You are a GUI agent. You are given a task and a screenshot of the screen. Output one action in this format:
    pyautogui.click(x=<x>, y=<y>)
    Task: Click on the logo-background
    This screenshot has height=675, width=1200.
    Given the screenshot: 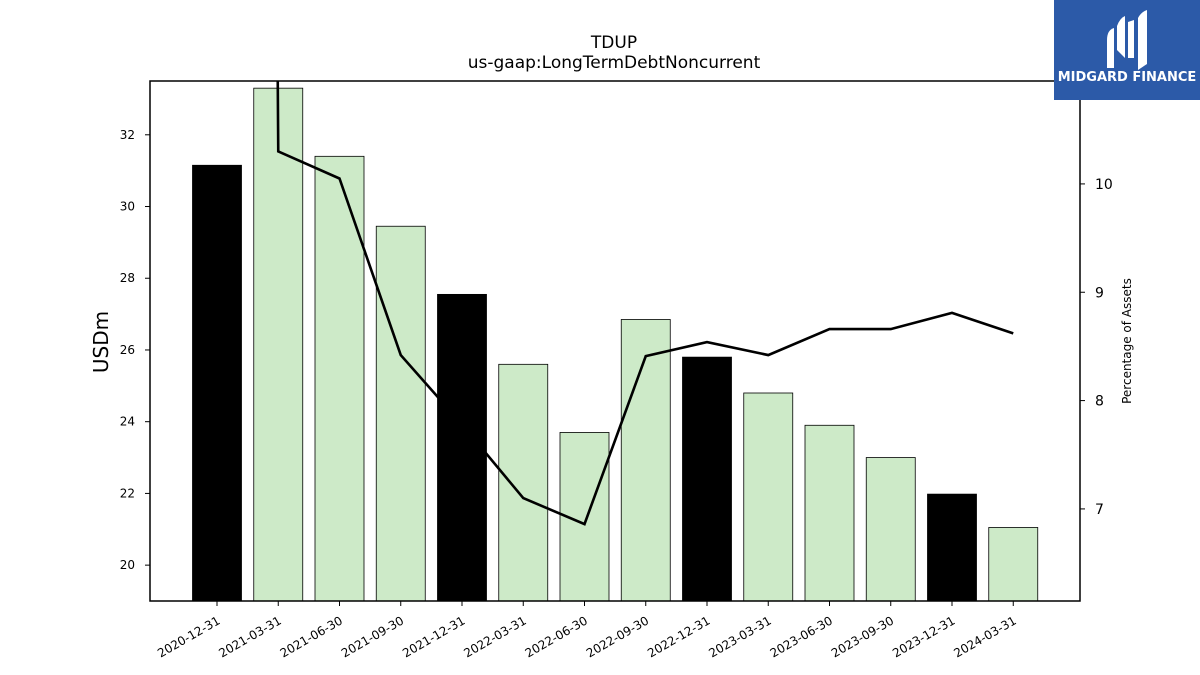 What is the action you would take?
    pyautogui.click(x=1127, y=50)
    